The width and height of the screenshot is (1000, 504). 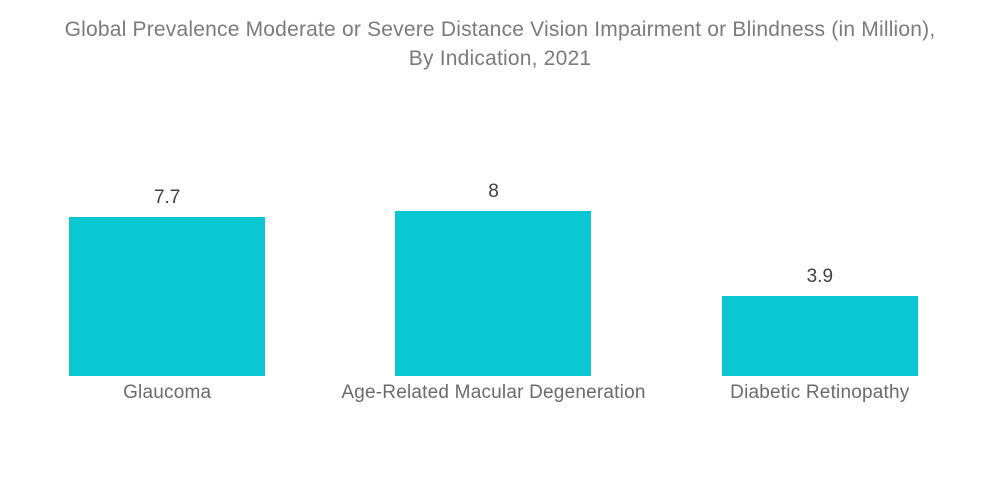 I want to click on category-label: Age-Related Macular Degeneration, so click(x=493, y=392).